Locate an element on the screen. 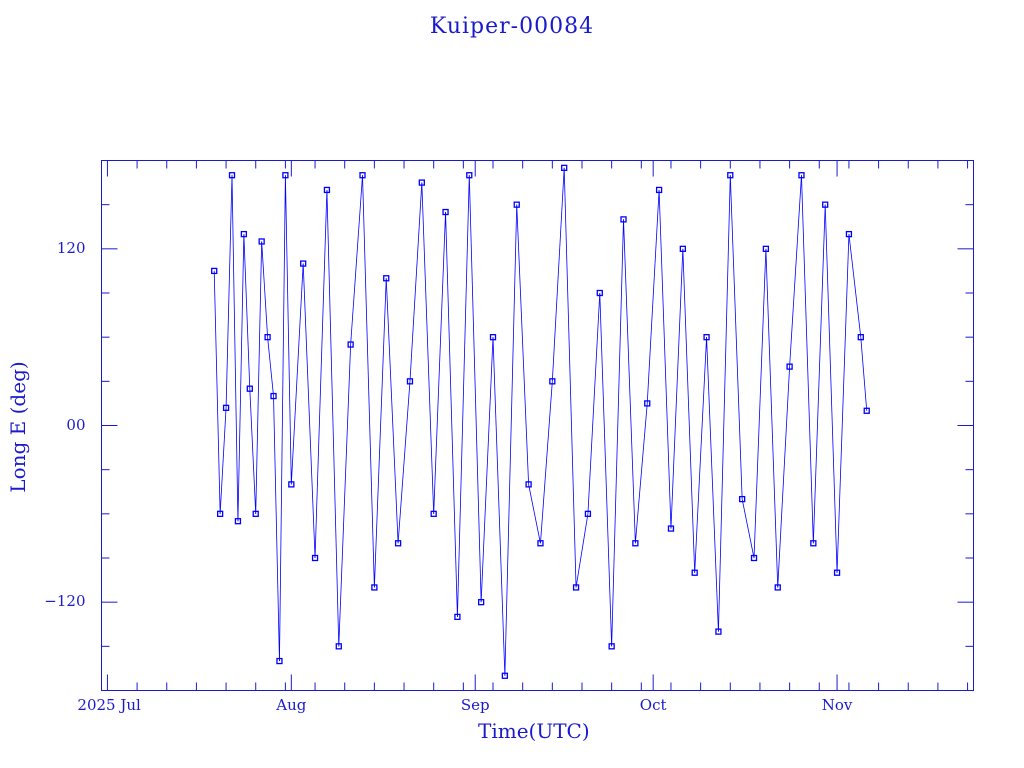 Image resolution: width=1024 pixels, height=768 pixels. x-tick-label: 2025 Jul is located at coordinates (109, 704).